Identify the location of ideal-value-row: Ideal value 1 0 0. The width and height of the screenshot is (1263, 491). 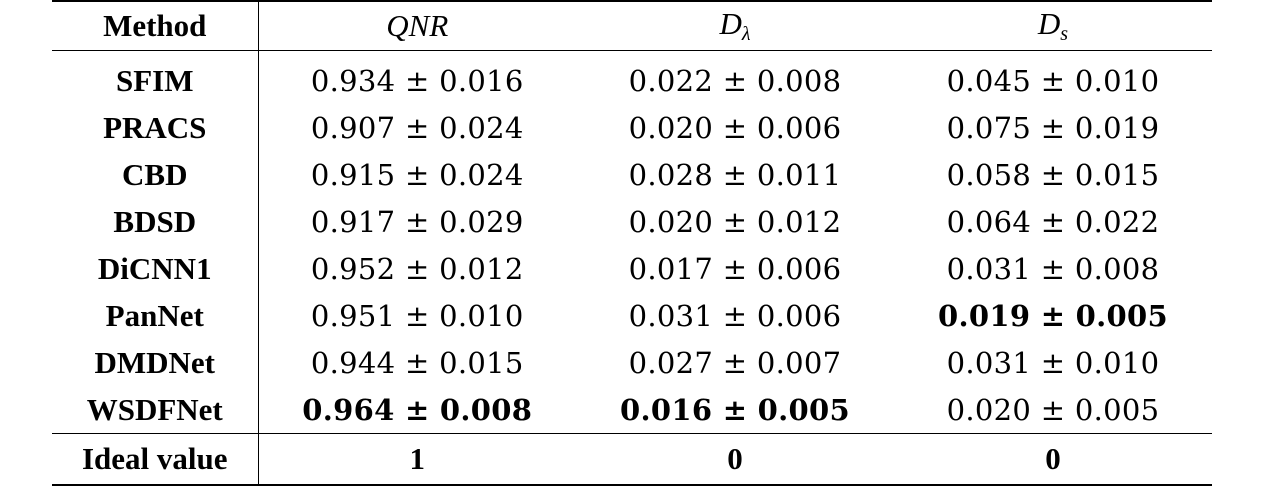
(632, 459).